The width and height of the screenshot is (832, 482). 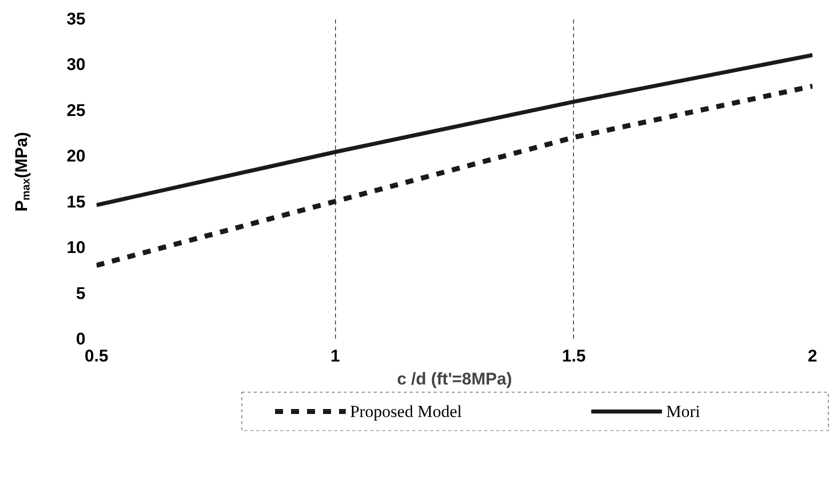 I want to click on x-axis-title: c /d (ft'=8MPa), so click(x=454, y=379).